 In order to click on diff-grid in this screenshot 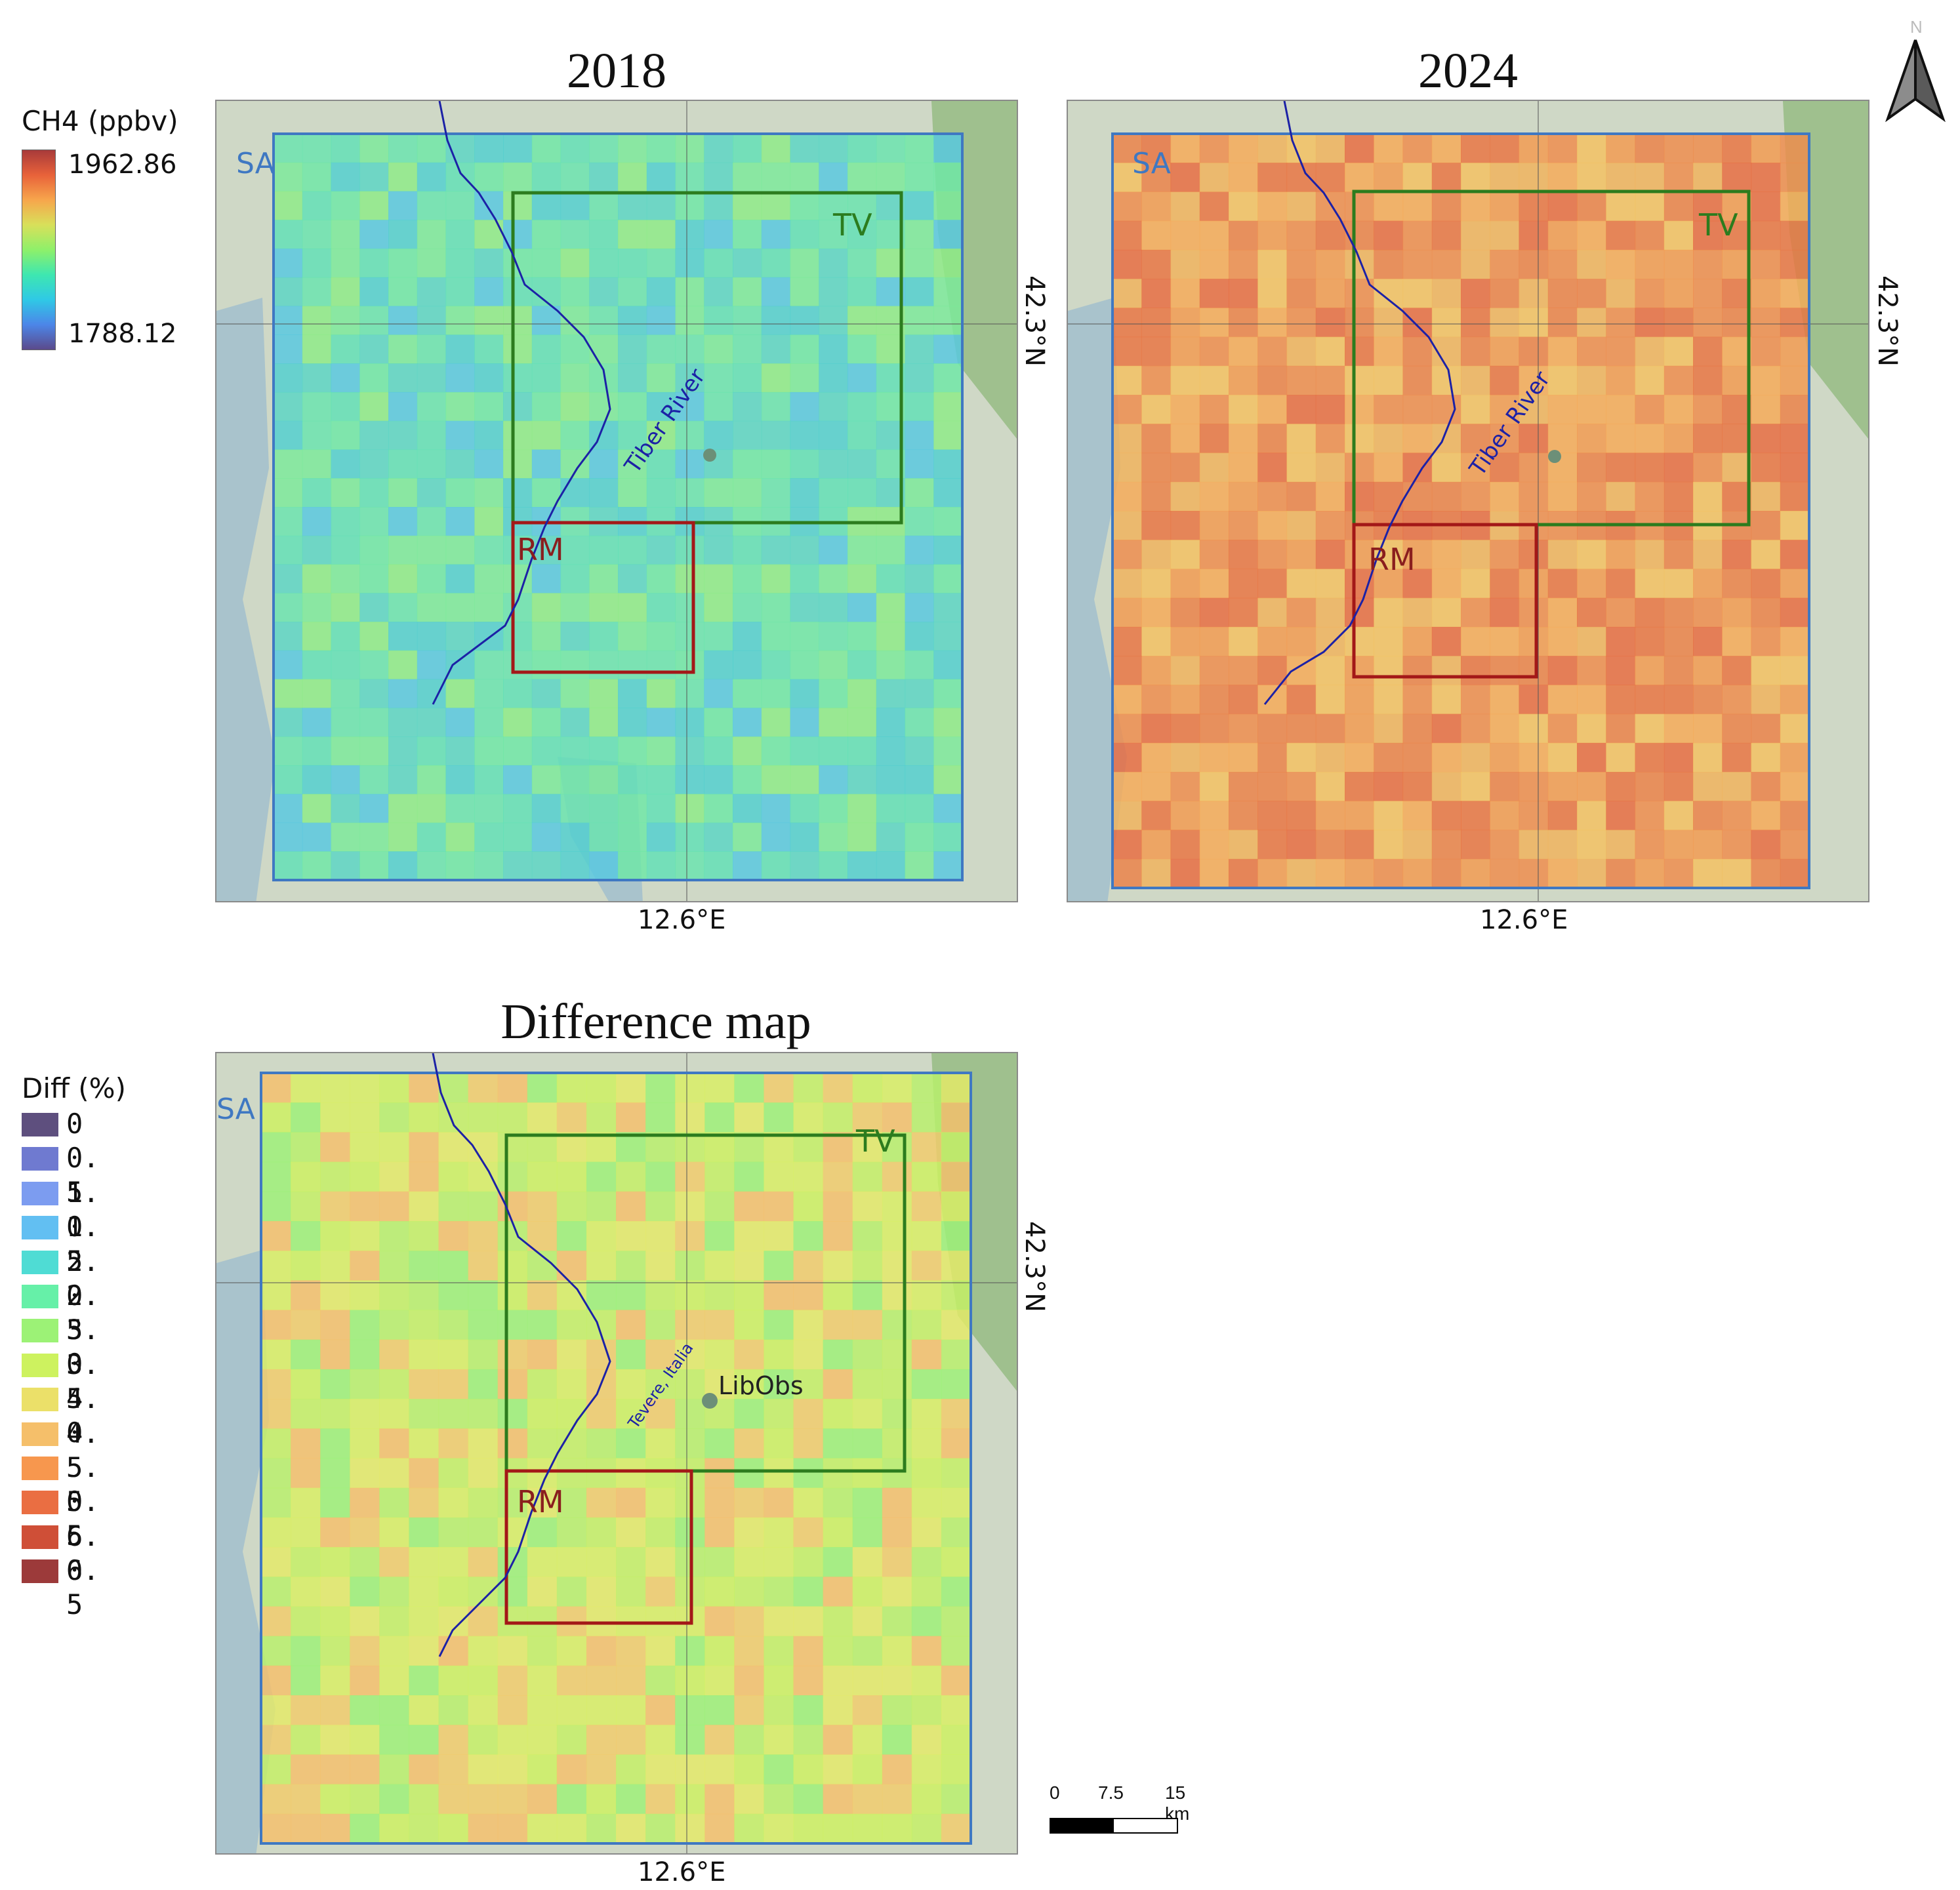, I will do `click(616, 1458)`.